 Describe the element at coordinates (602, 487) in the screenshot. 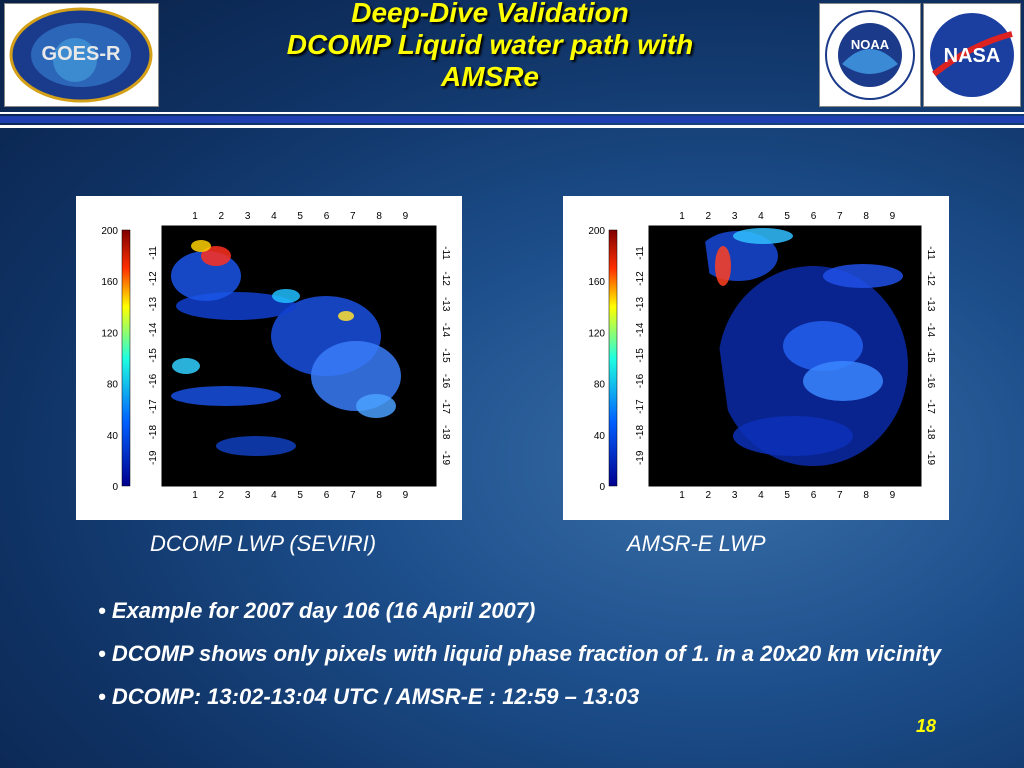

I see `colorbar-tick-label: 0` at that location.